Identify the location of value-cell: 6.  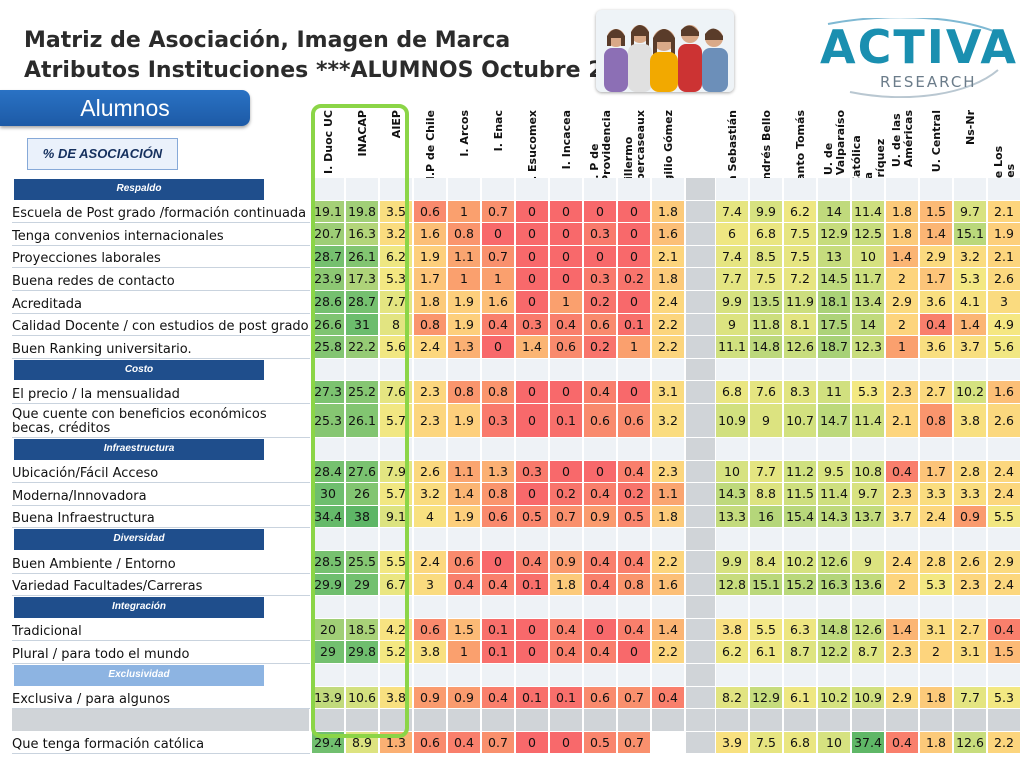
(732, 234).